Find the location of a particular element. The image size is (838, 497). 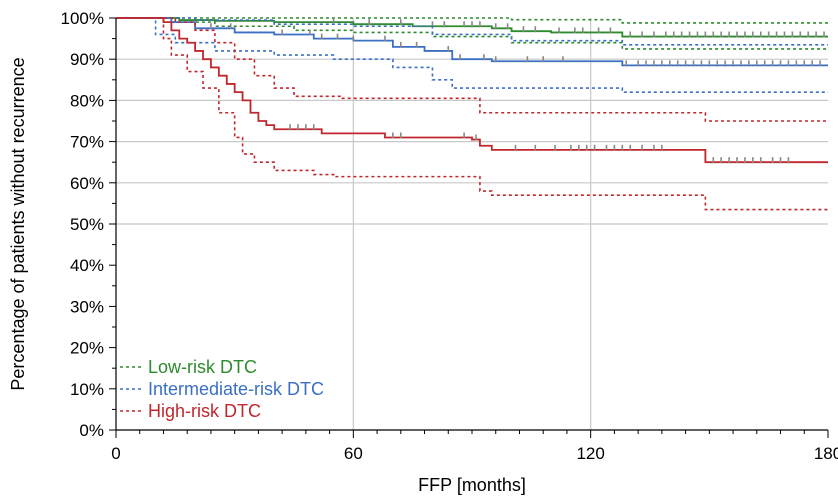

ci-lower-low-risk-dtc is located at coordinates (472, 33).